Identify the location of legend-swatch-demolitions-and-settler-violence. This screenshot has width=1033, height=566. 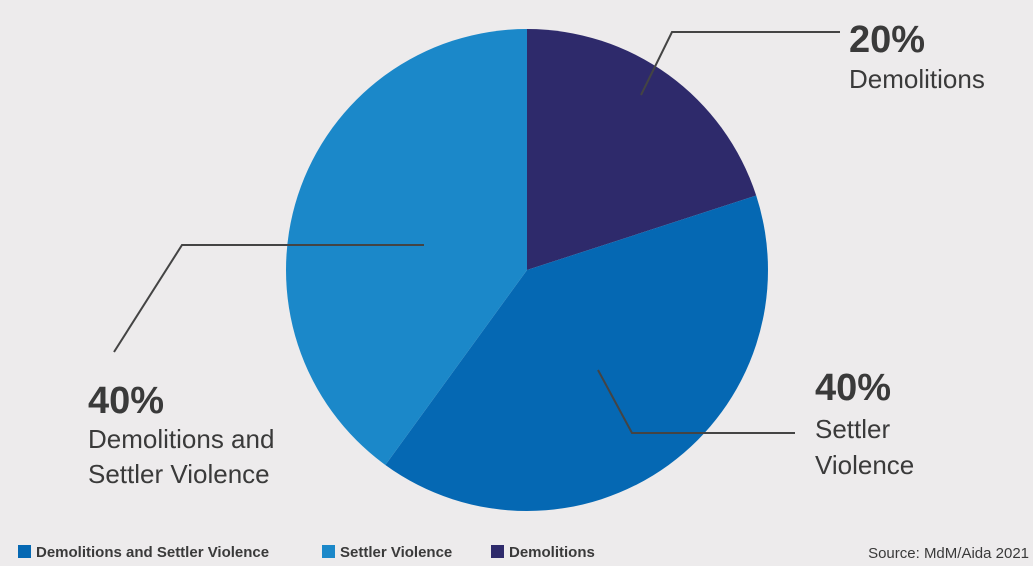
(24, 551).